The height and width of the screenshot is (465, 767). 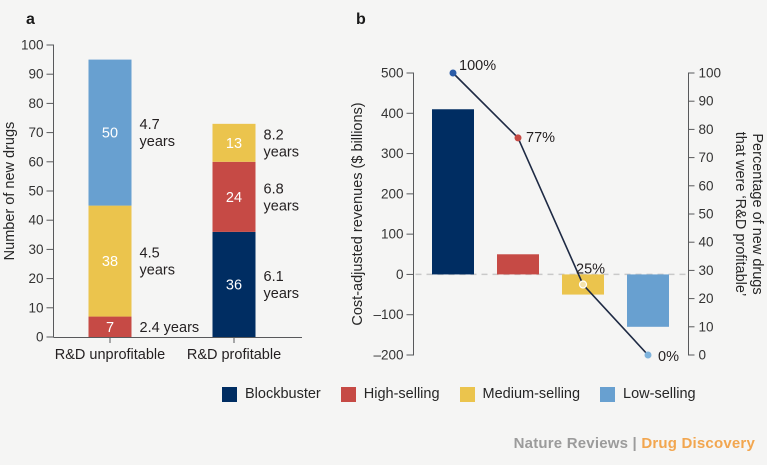 I want to click on panel-b-right-tick-label: 90, so click(x=706, y=101).